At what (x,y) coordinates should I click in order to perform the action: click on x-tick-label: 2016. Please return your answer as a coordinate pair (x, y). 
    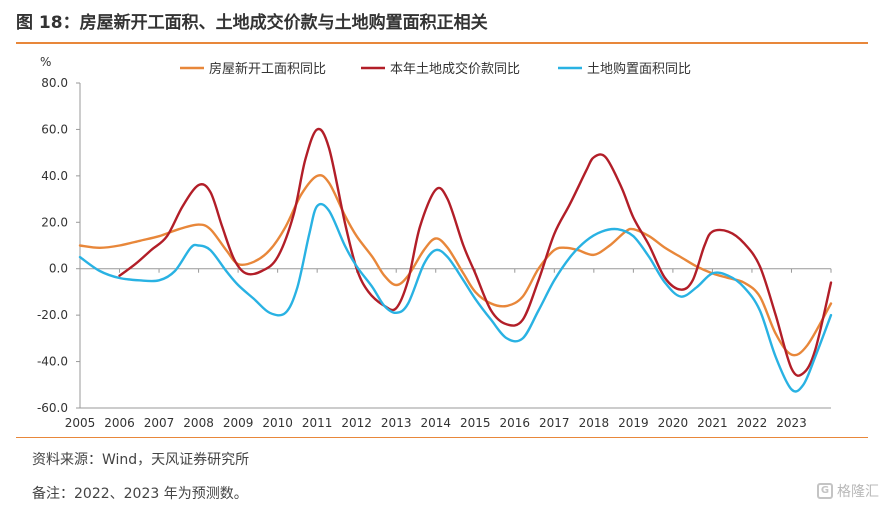
    Looking at the image, I should click on (515, 423).